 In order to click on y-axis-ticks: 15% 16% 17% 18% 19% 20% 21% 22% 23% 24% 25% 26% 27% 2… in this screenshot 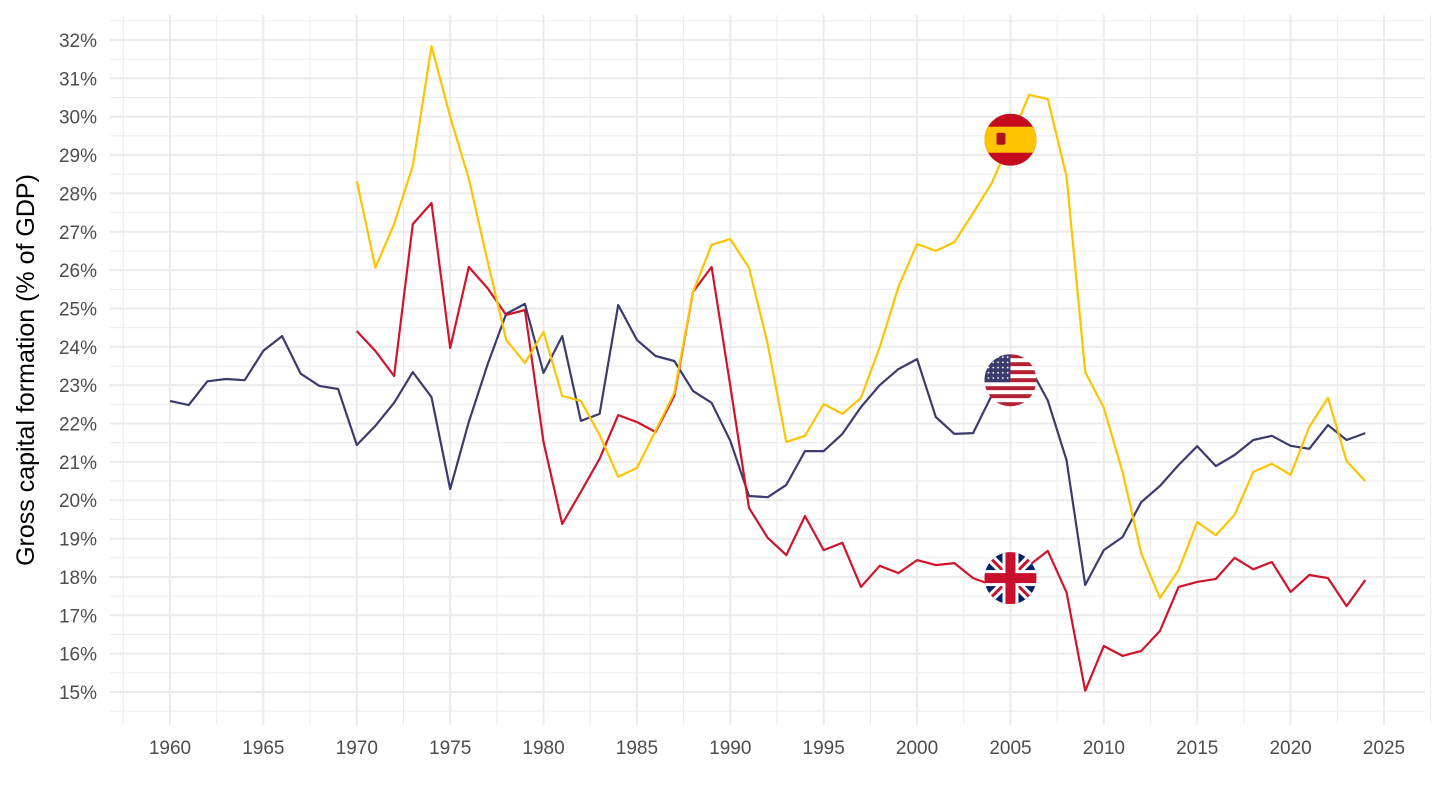, I will do `click(78, 367)`.